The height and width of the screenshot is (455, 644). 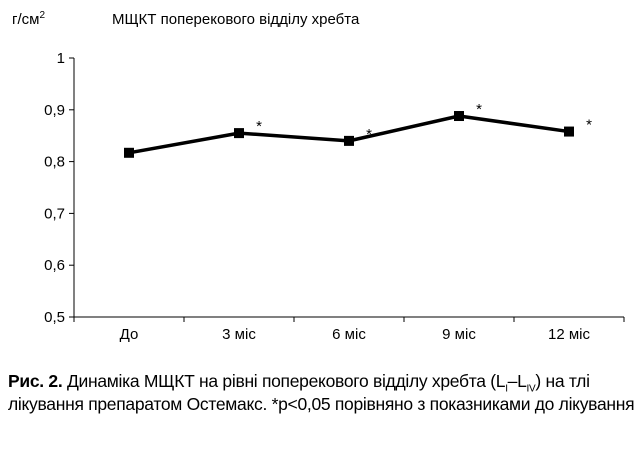 What do you see at coordinates (239, 334) in the screenshot?
I see `x-tick-label: 3 міс` at bounding box center [239, 334].